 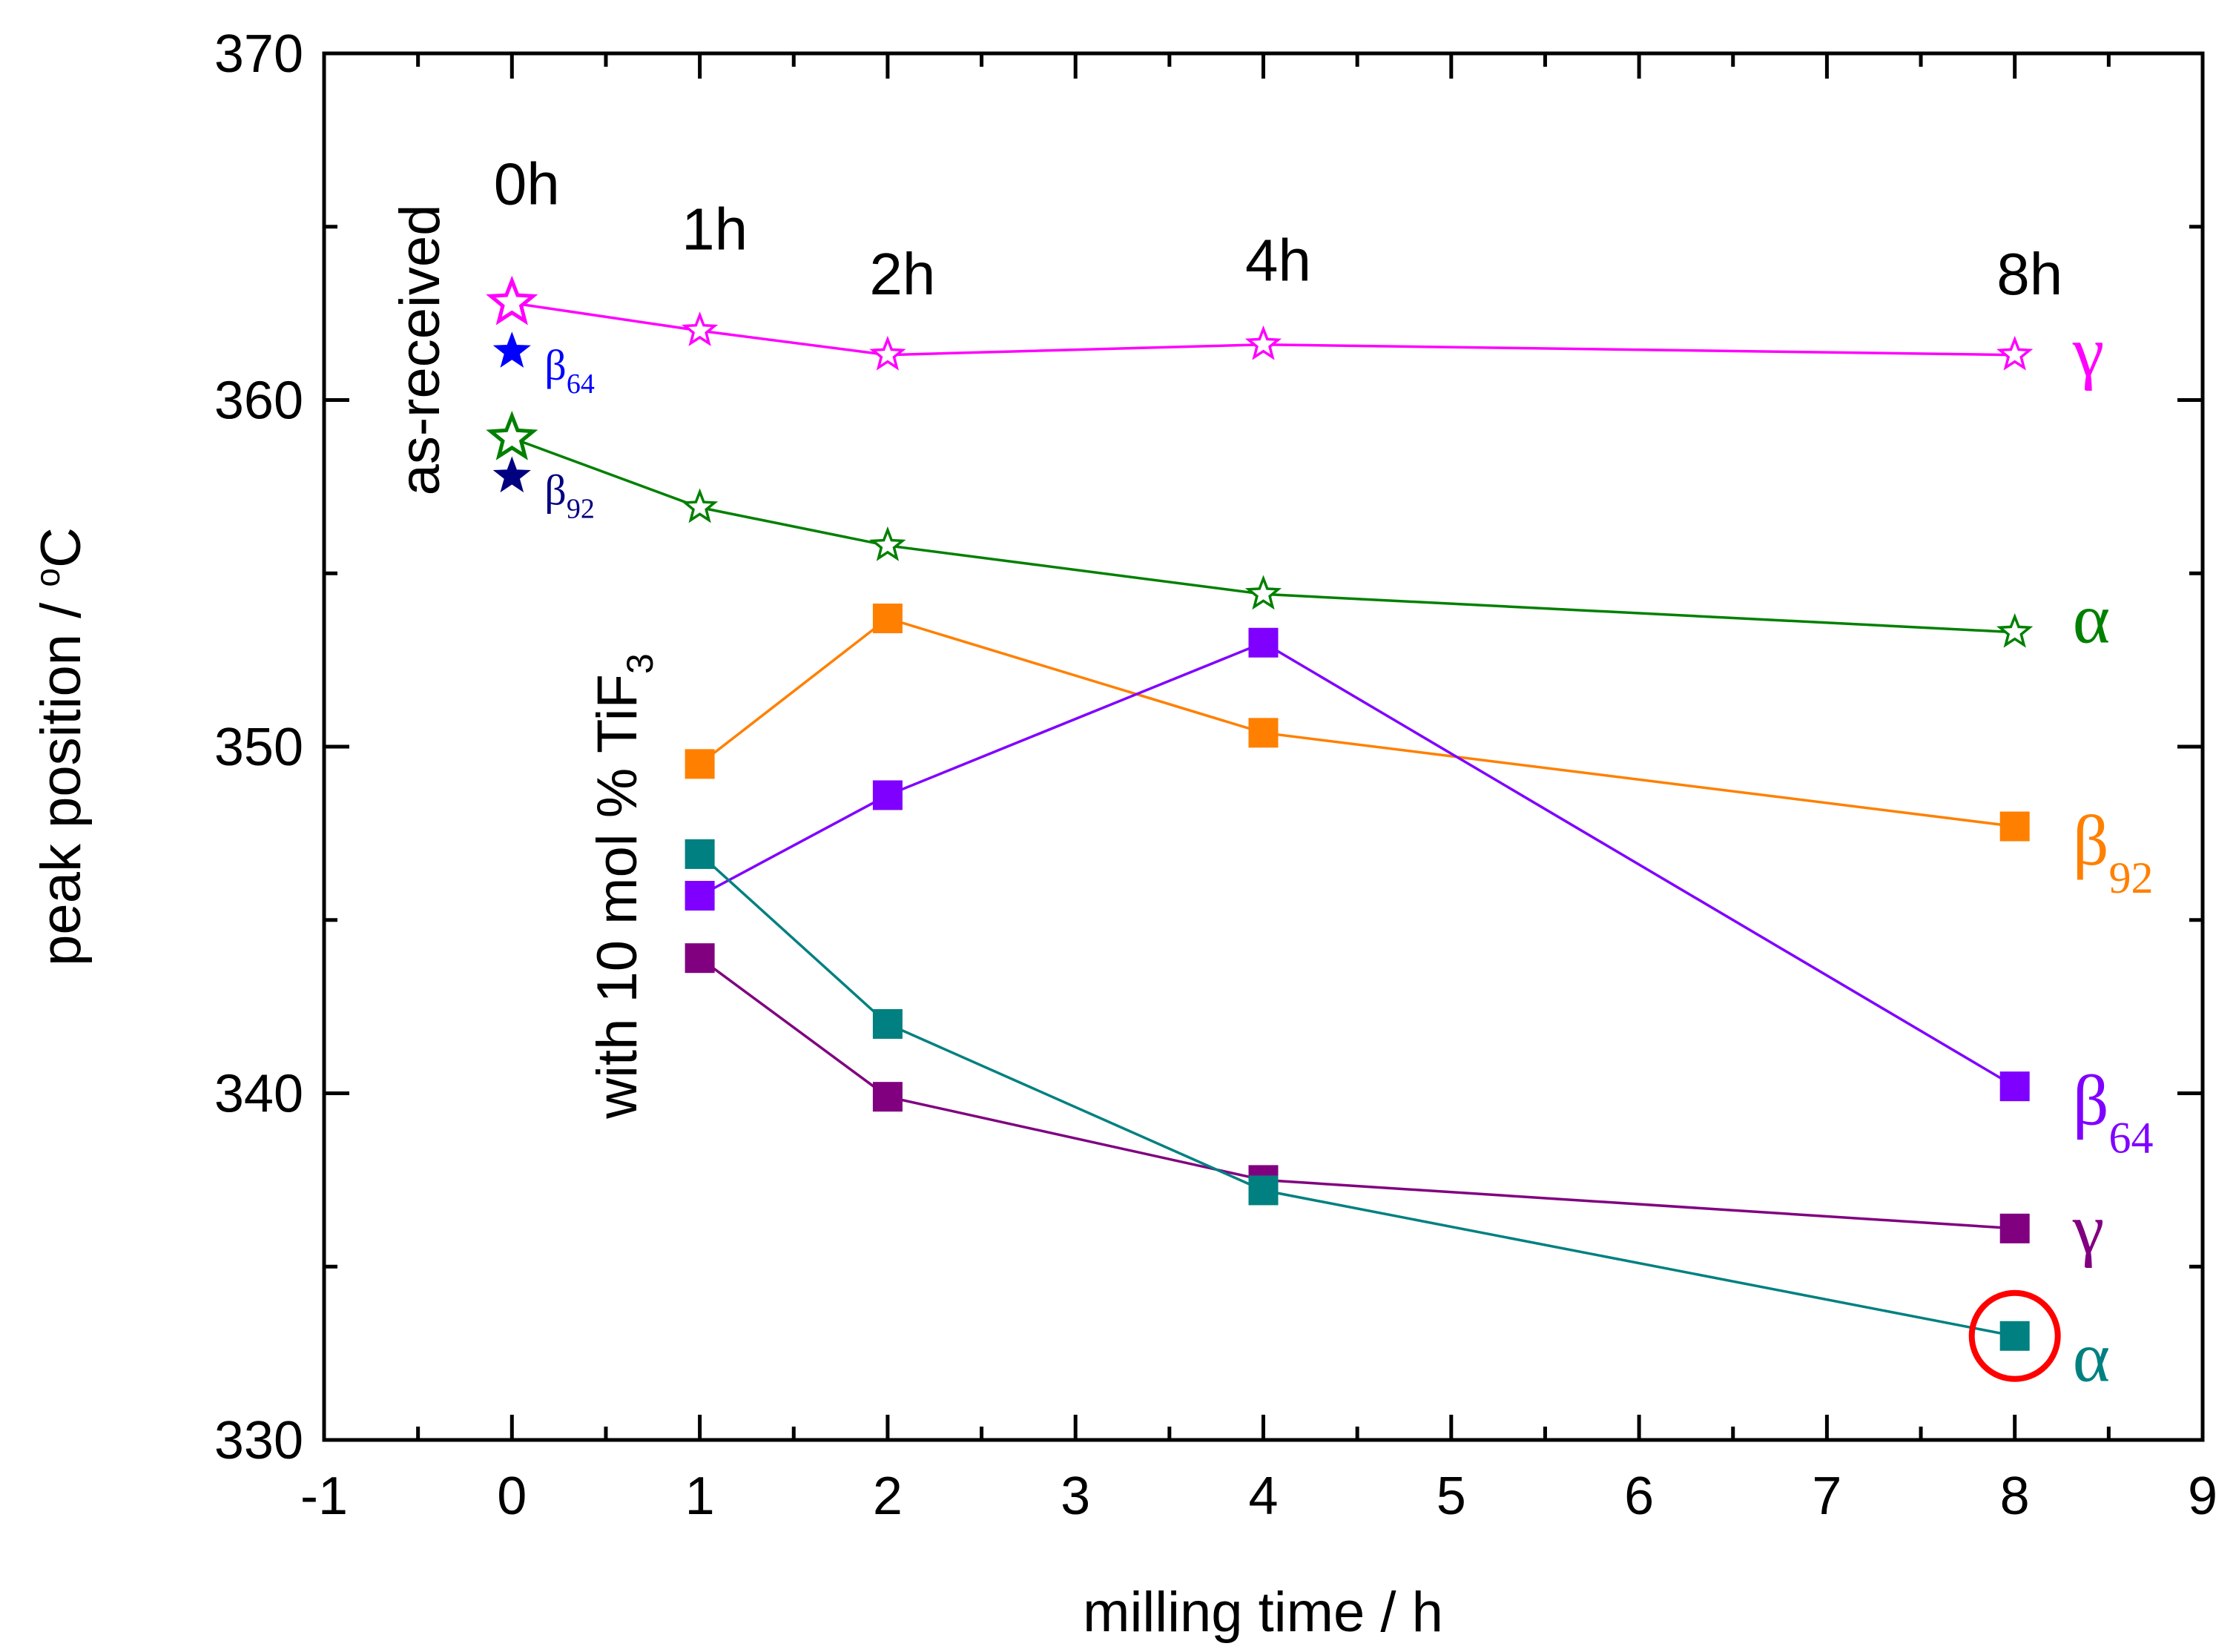 What do you see at coordinates (2113, 1112) in the screenshot?
I see `series-label: β64` at bounding box center [2113, 1112].